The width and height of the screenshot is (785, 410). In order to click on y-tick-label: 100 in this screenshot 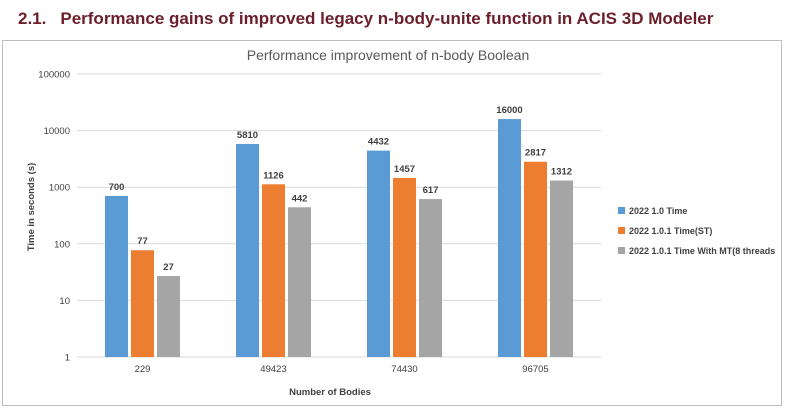, I will do `click(62, 244)`.